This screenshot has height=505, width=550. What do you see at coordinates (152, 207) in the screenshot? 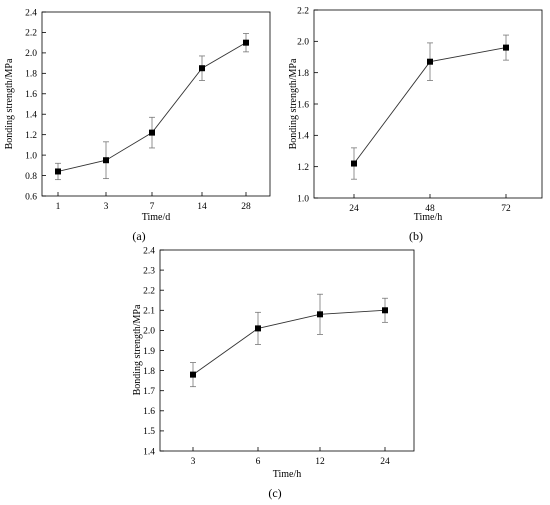
I see `x-tick-label: 7` at bounding box center [152, 207].